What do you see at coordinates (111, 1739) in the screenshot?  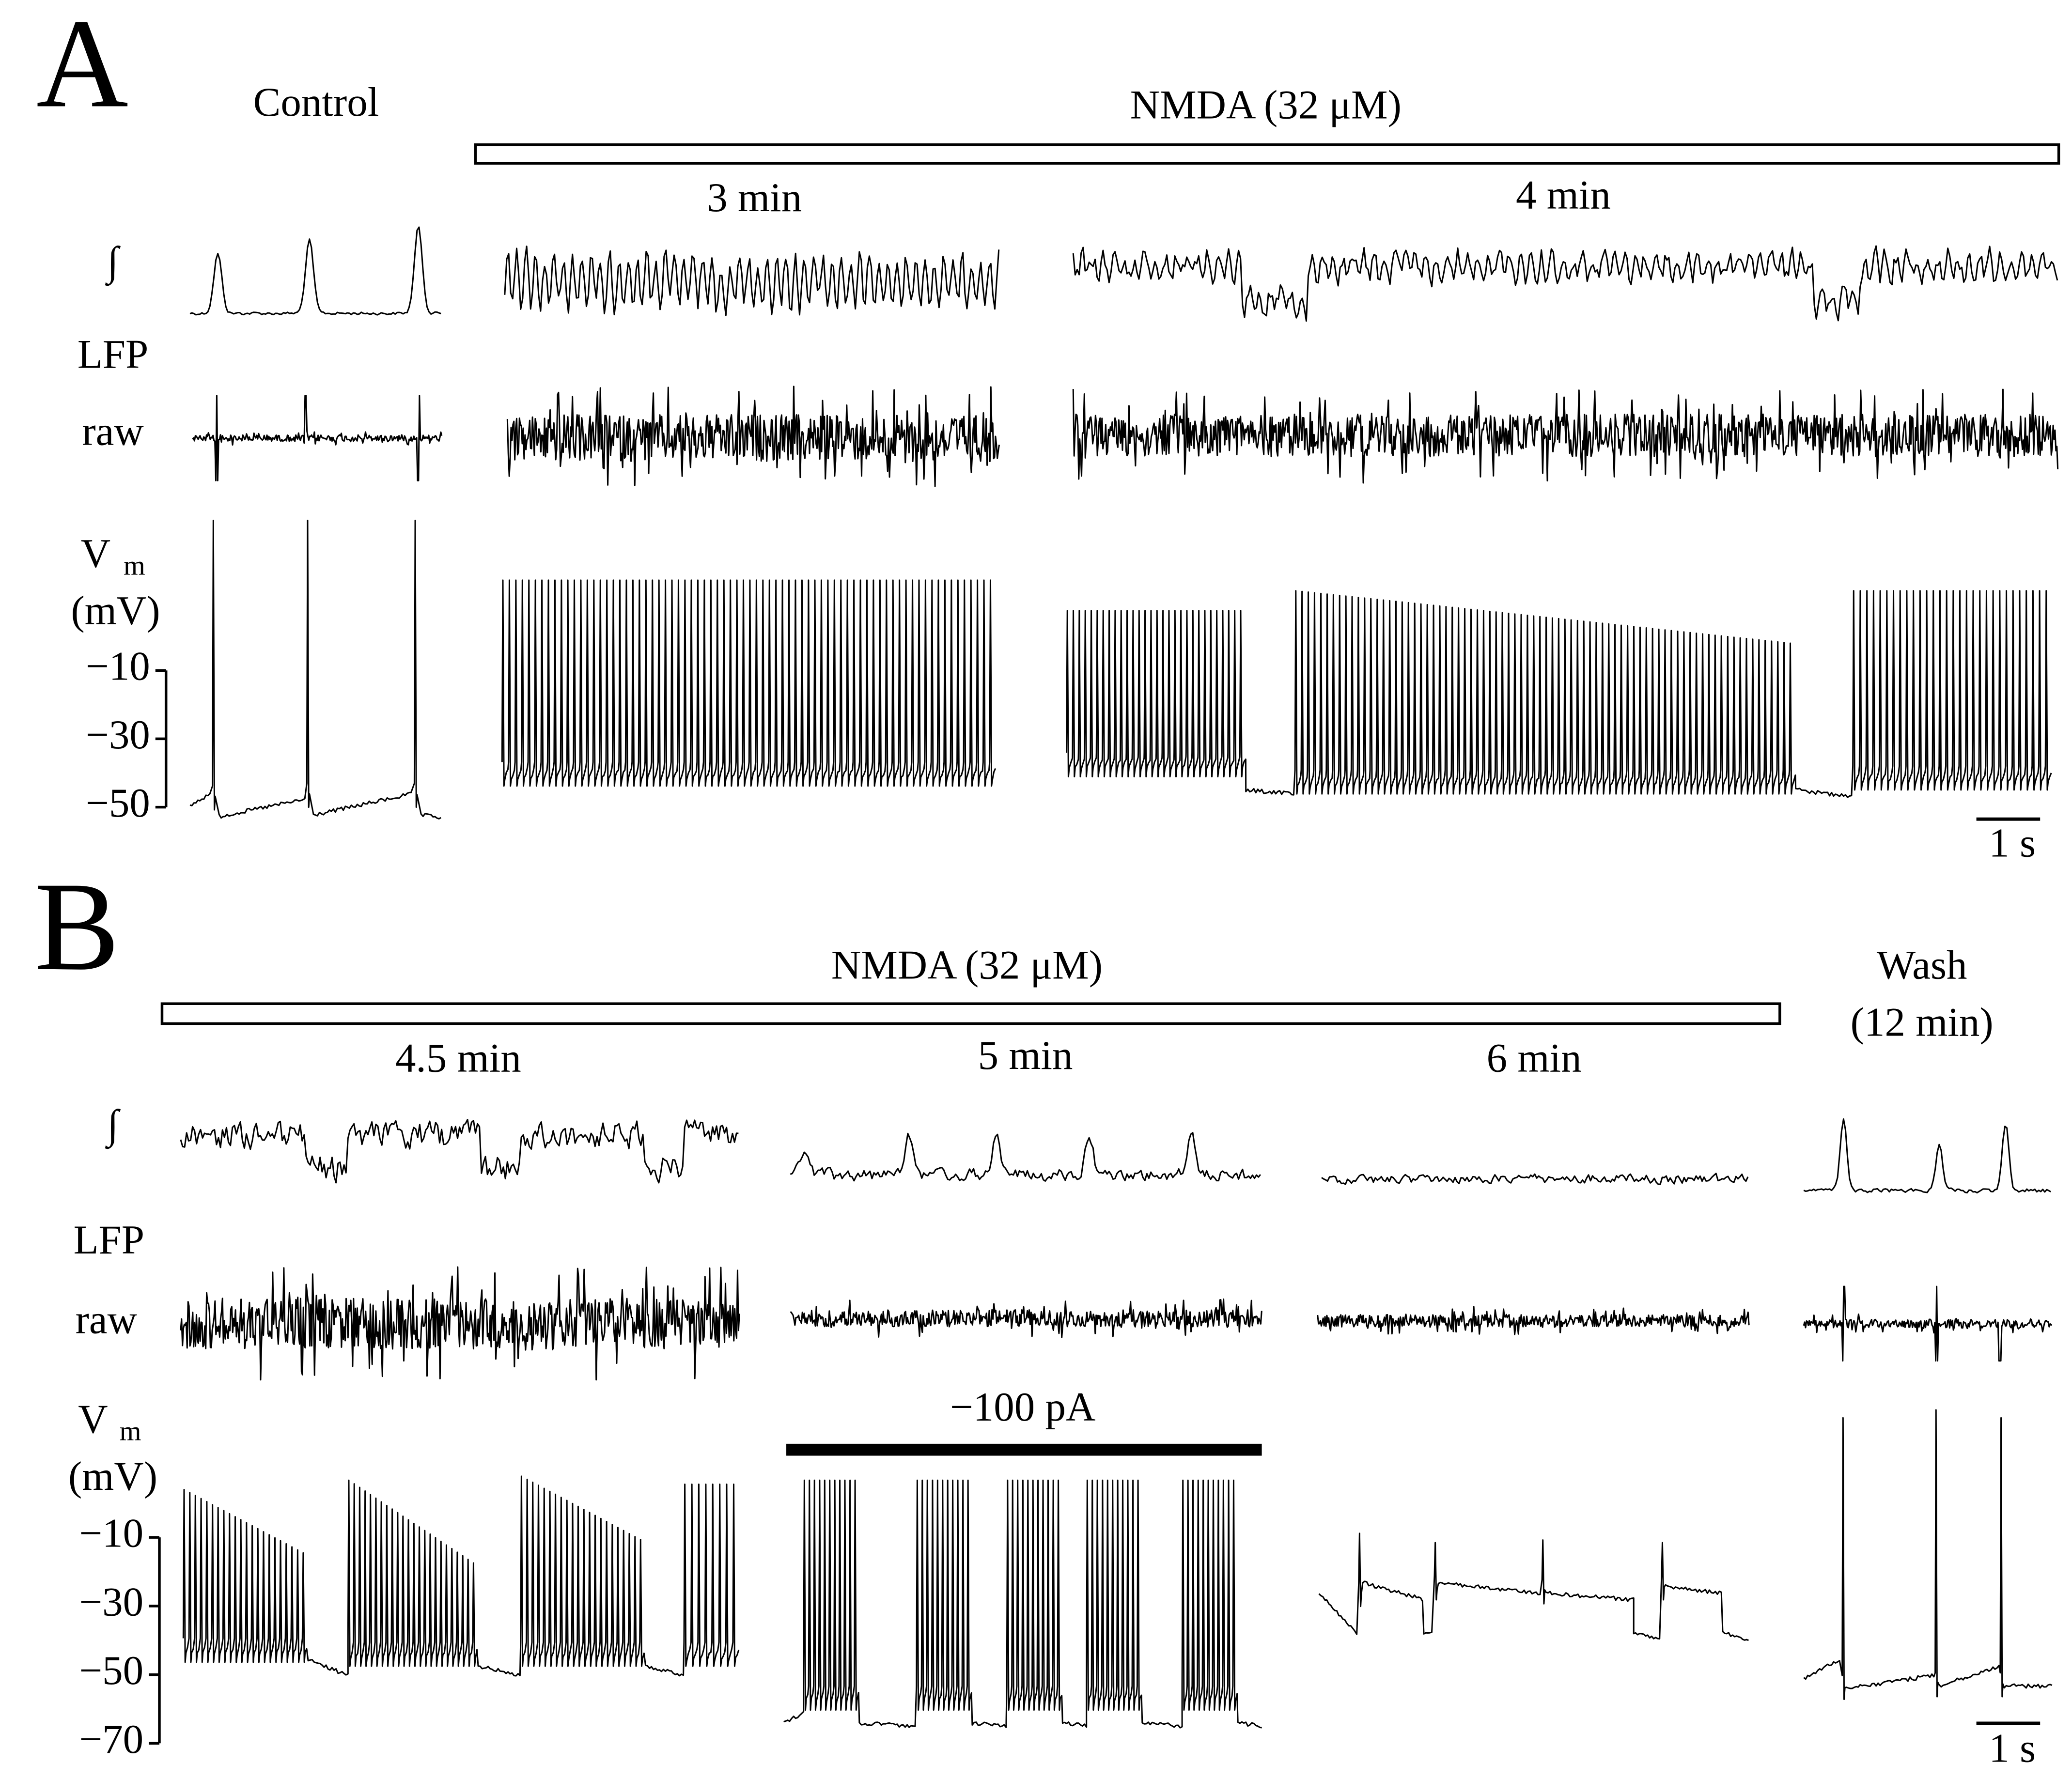 I see `y-tick-label: −70` at bounding box center [111, 1739].